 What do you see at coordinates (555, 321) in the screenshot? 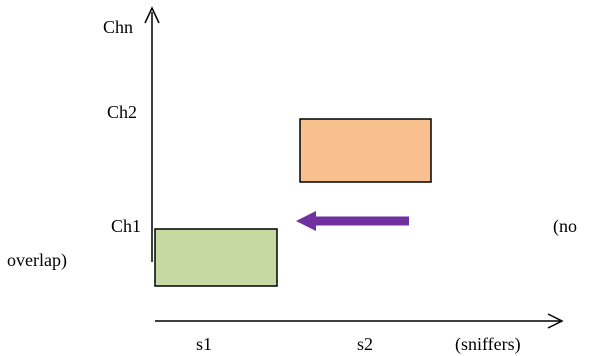
I see `x-axis-arrowhead` at bounding box center [555, 321].